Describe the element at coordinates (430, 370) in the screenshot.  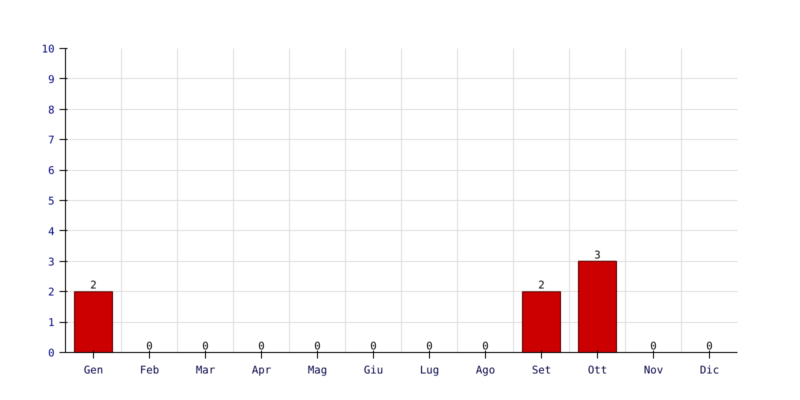
I see `x-tick-label: Lug` at that location.